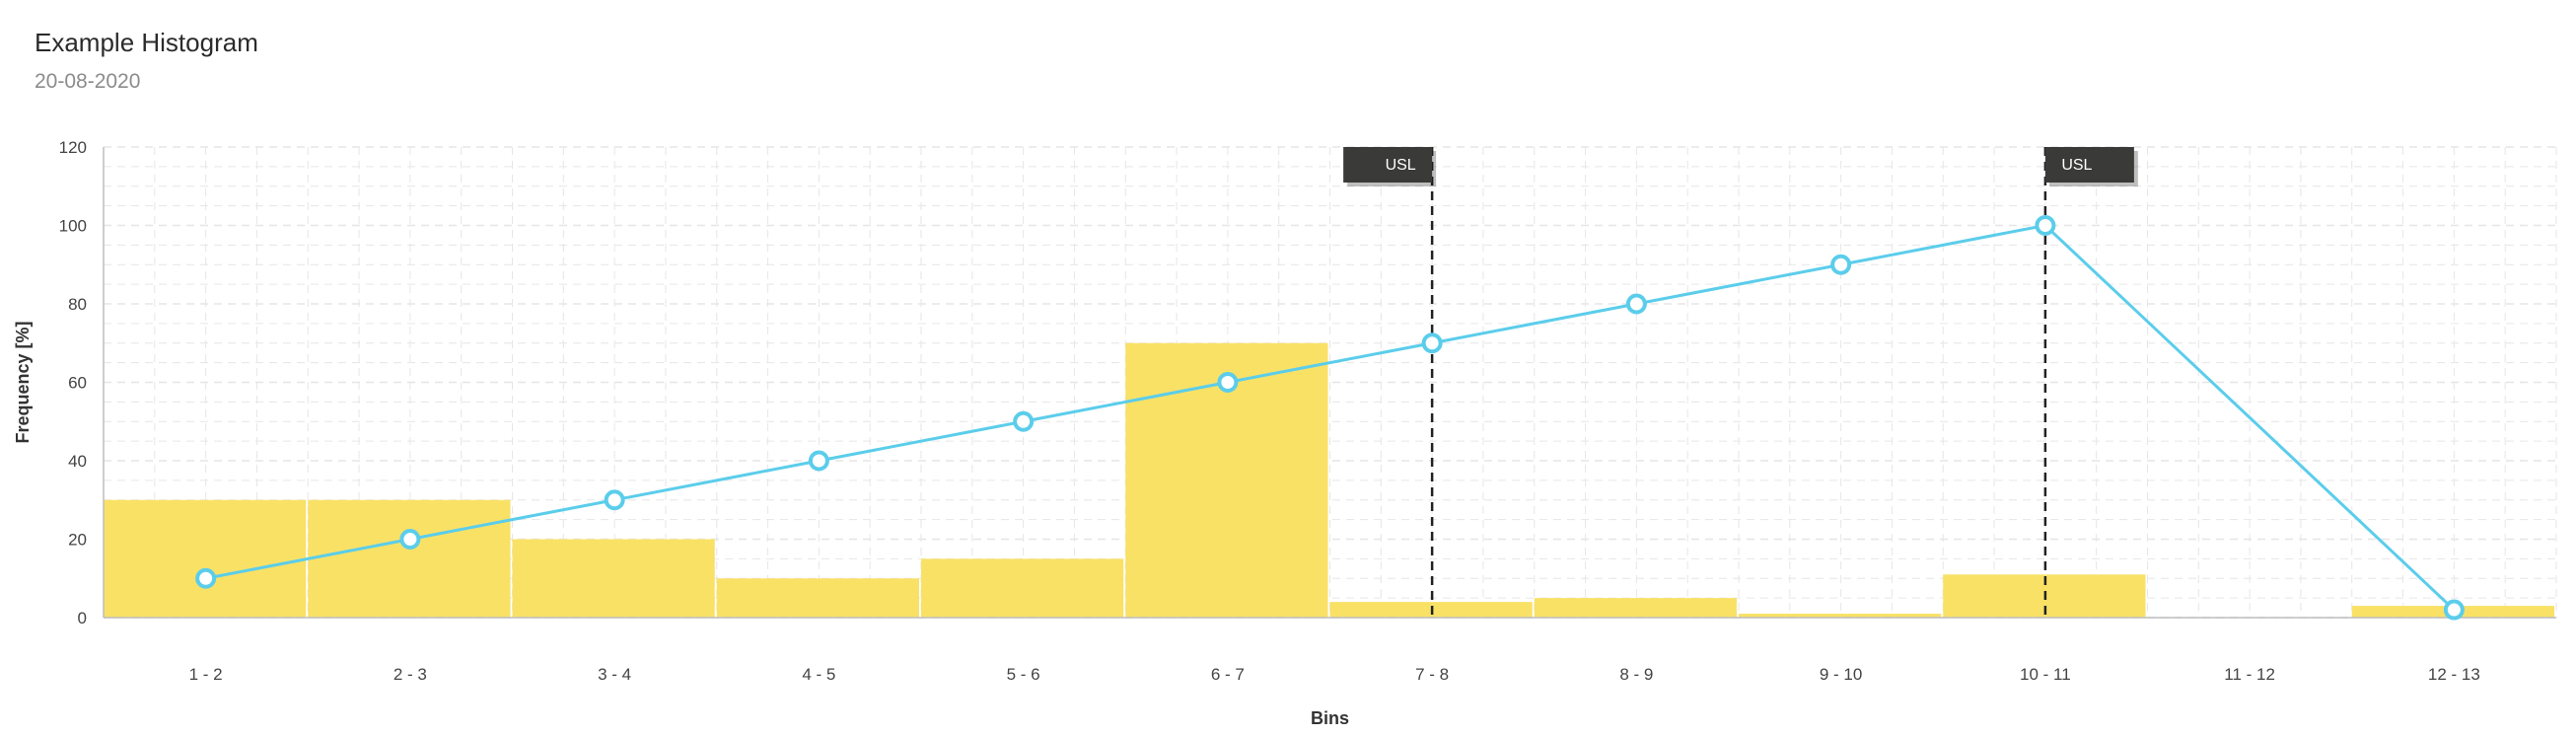  What do you see at coordinates (2249, 674) in the screenshot?
I see `x-tick-label: 11 - 12` at bounding box center [2249, 674].